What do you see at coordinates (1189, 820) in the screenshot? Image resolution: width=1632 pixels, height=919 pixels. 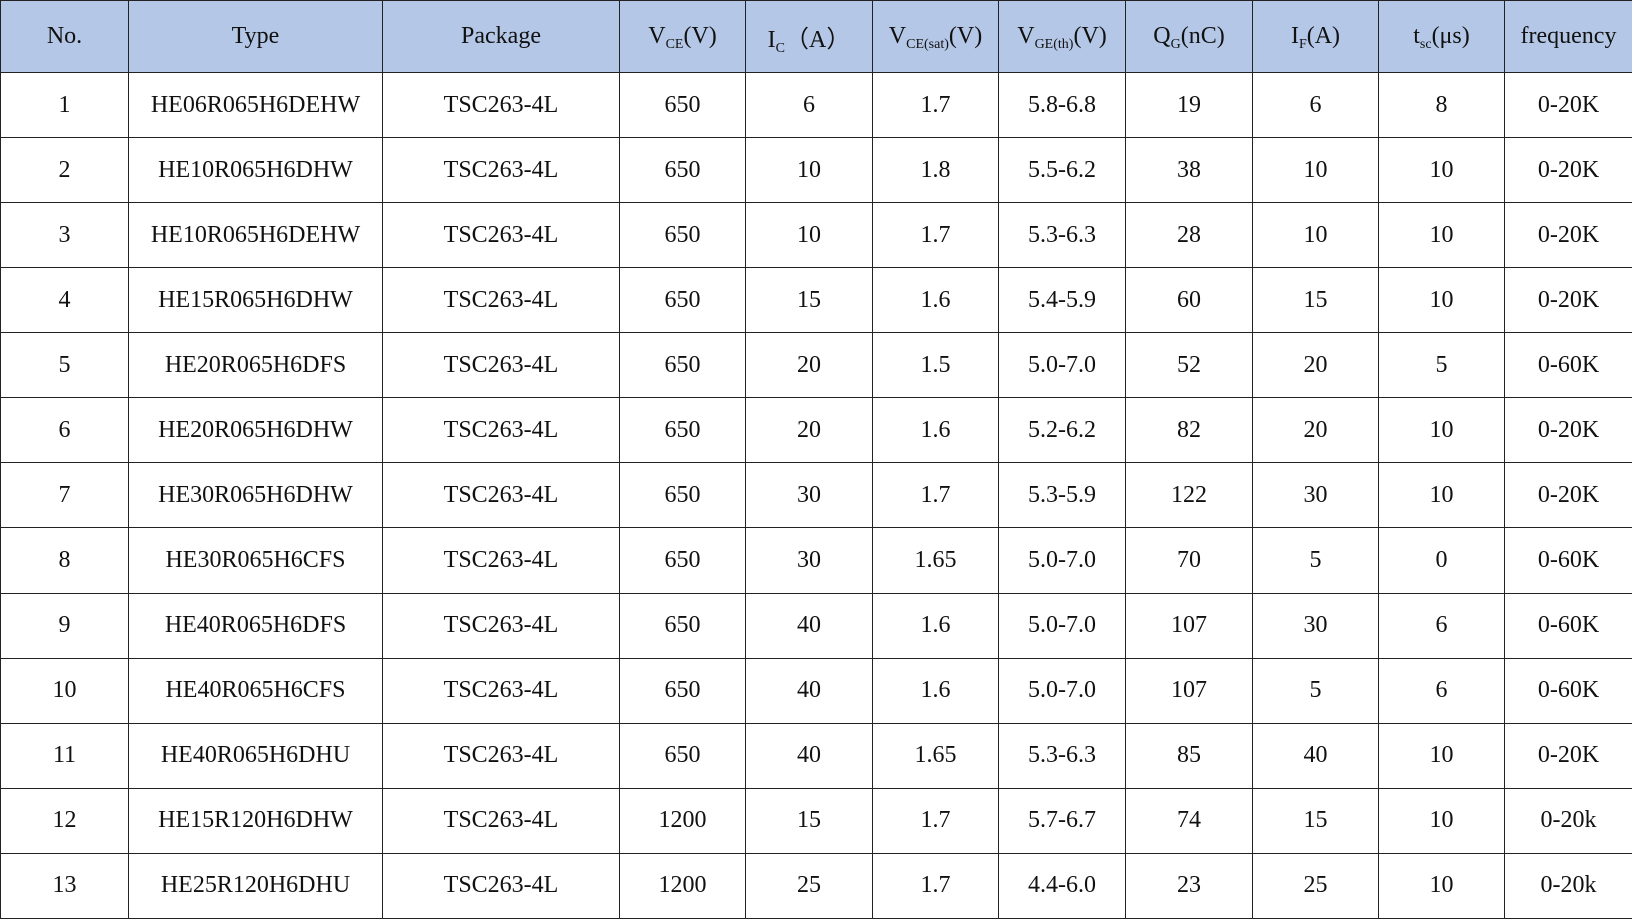 I see `table-cell: 74` at bounding box center [1189, 820].